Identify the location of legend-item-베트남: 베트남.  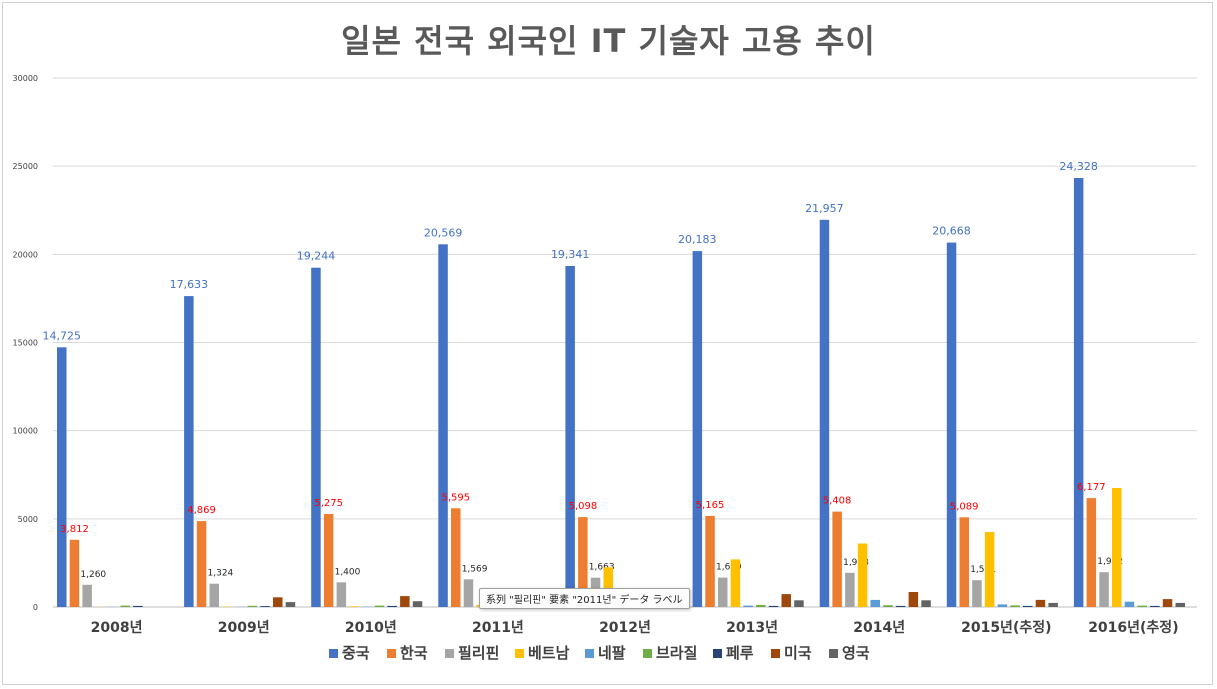
(542, 653).